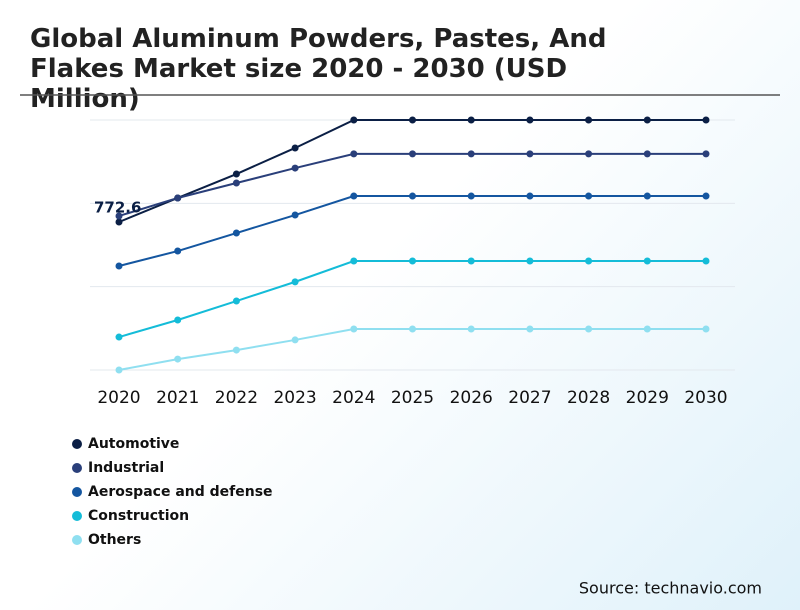 Image resolution: width=800 pixels, height=610 pixels. I want to click on x-tick-label: 2022, so click(236, 398).